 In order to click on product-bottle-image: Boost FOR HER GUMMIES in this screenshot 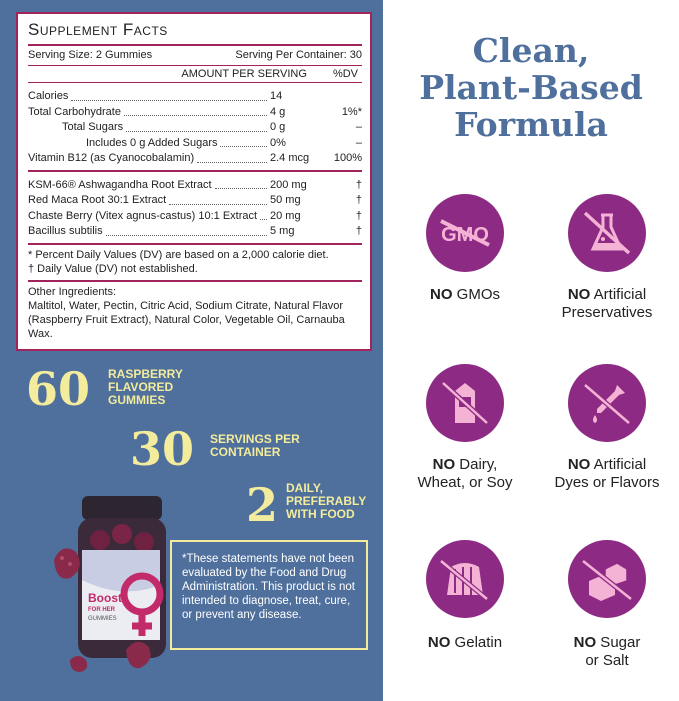, I will do `click(116, 595)`.